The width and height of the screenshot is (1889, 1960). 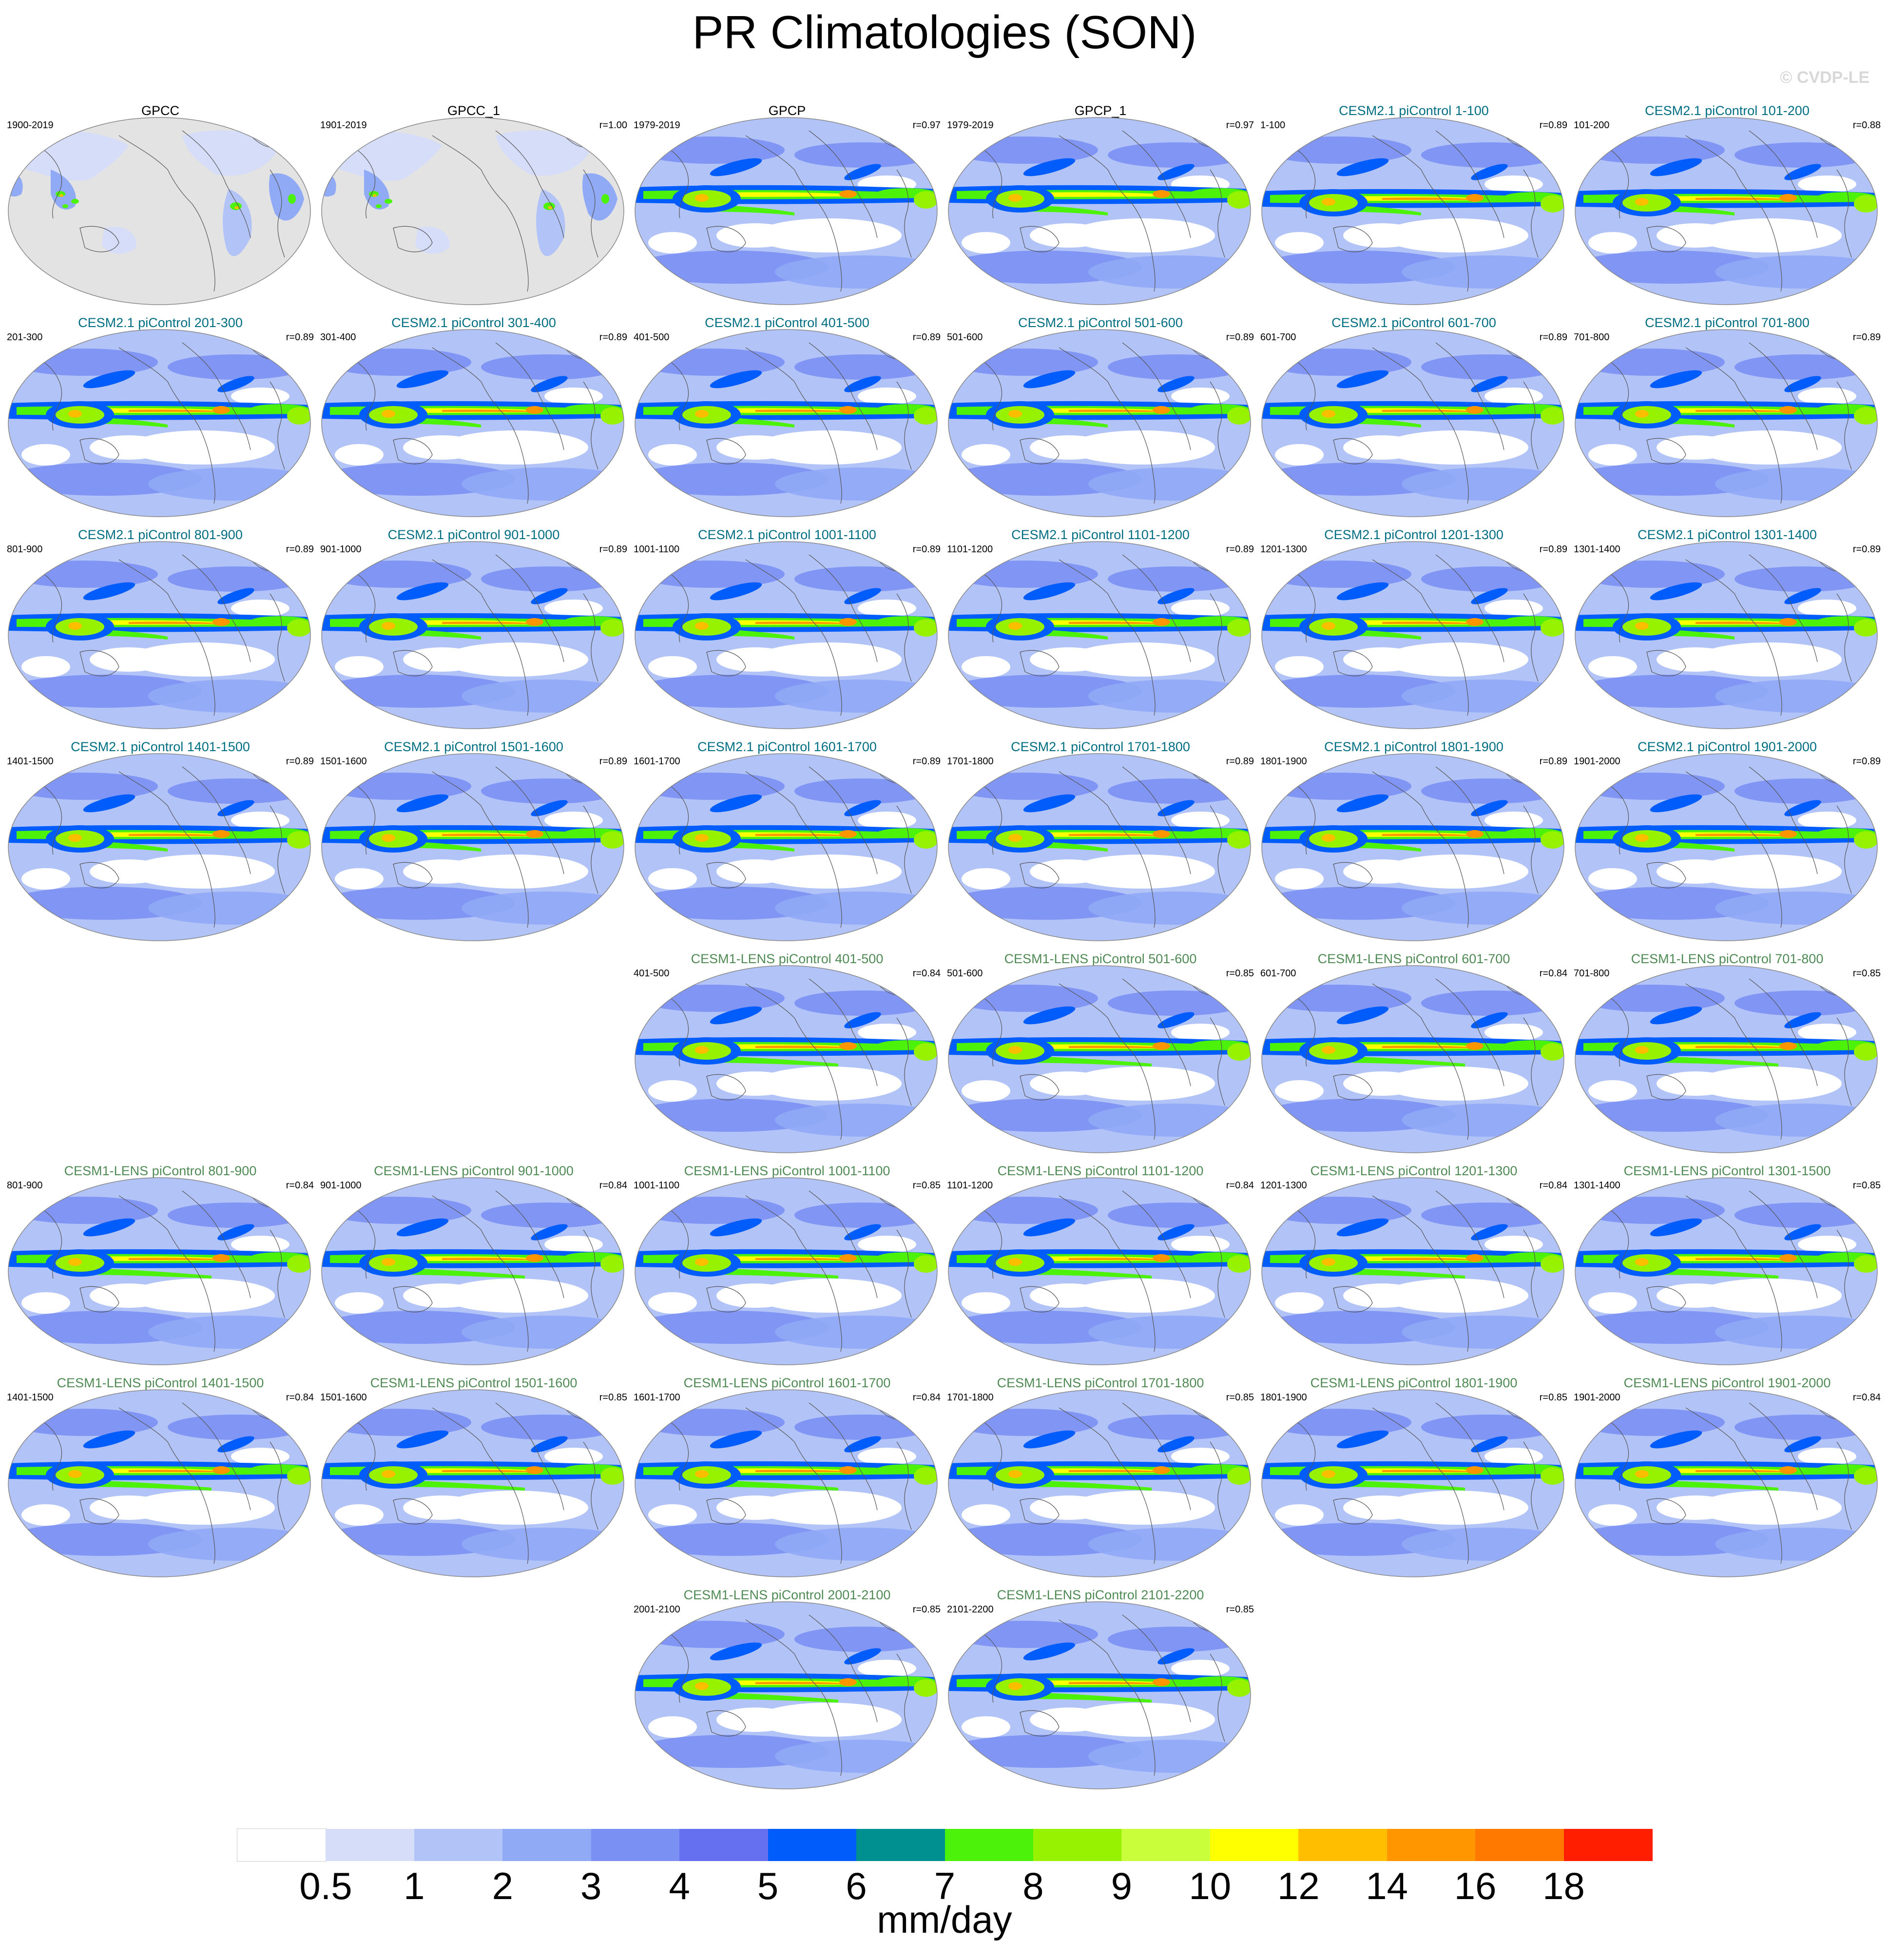 What do you see at coordinates (1727, 323) in the screenshot?
I see `panel-title: CESM2.1 piControl 701-800` at bounding box center [1727, 323].